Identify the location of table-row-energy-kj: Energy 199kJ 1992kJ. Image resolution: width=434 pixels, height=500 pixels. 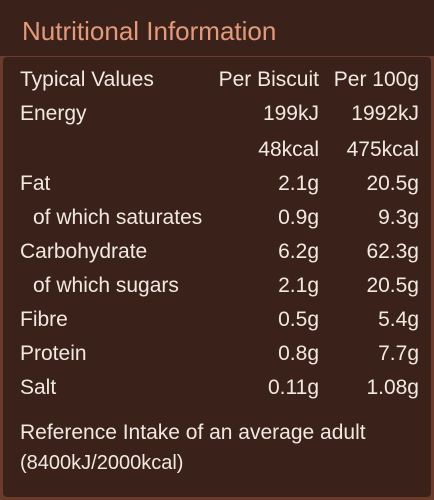
(217, 114).